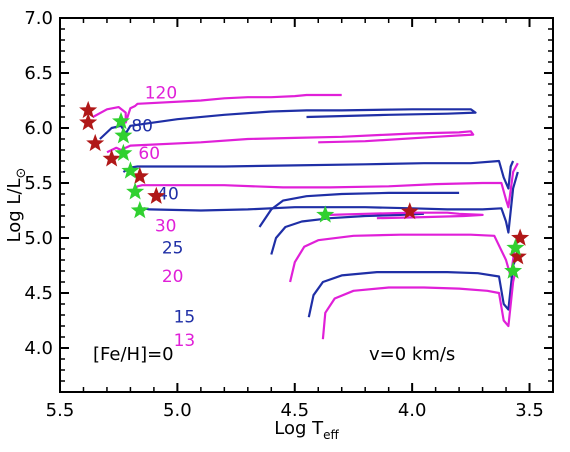 This screenshot has width=570, height=452. What do you see at coordinates (347, 233) in the screenshot?
I see `track-line-25-track` at bounding box center [347, 233].